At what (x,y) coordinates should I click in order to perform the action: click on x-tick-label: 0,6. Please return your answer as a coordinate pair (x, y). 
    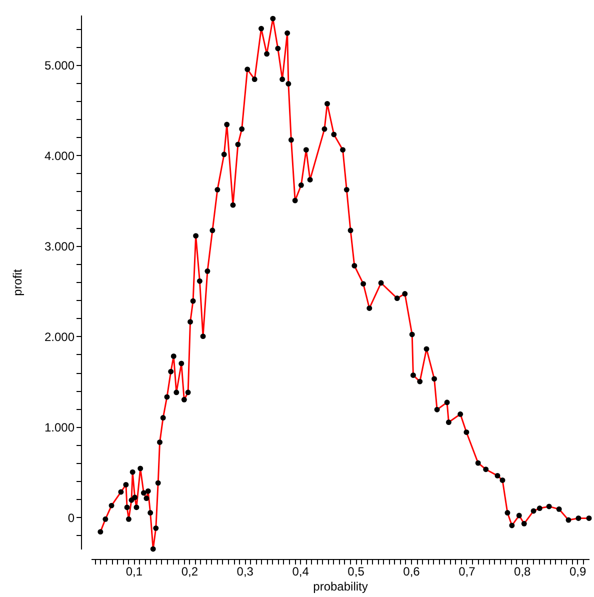
    Looking at the image, I should click on (411, 571).